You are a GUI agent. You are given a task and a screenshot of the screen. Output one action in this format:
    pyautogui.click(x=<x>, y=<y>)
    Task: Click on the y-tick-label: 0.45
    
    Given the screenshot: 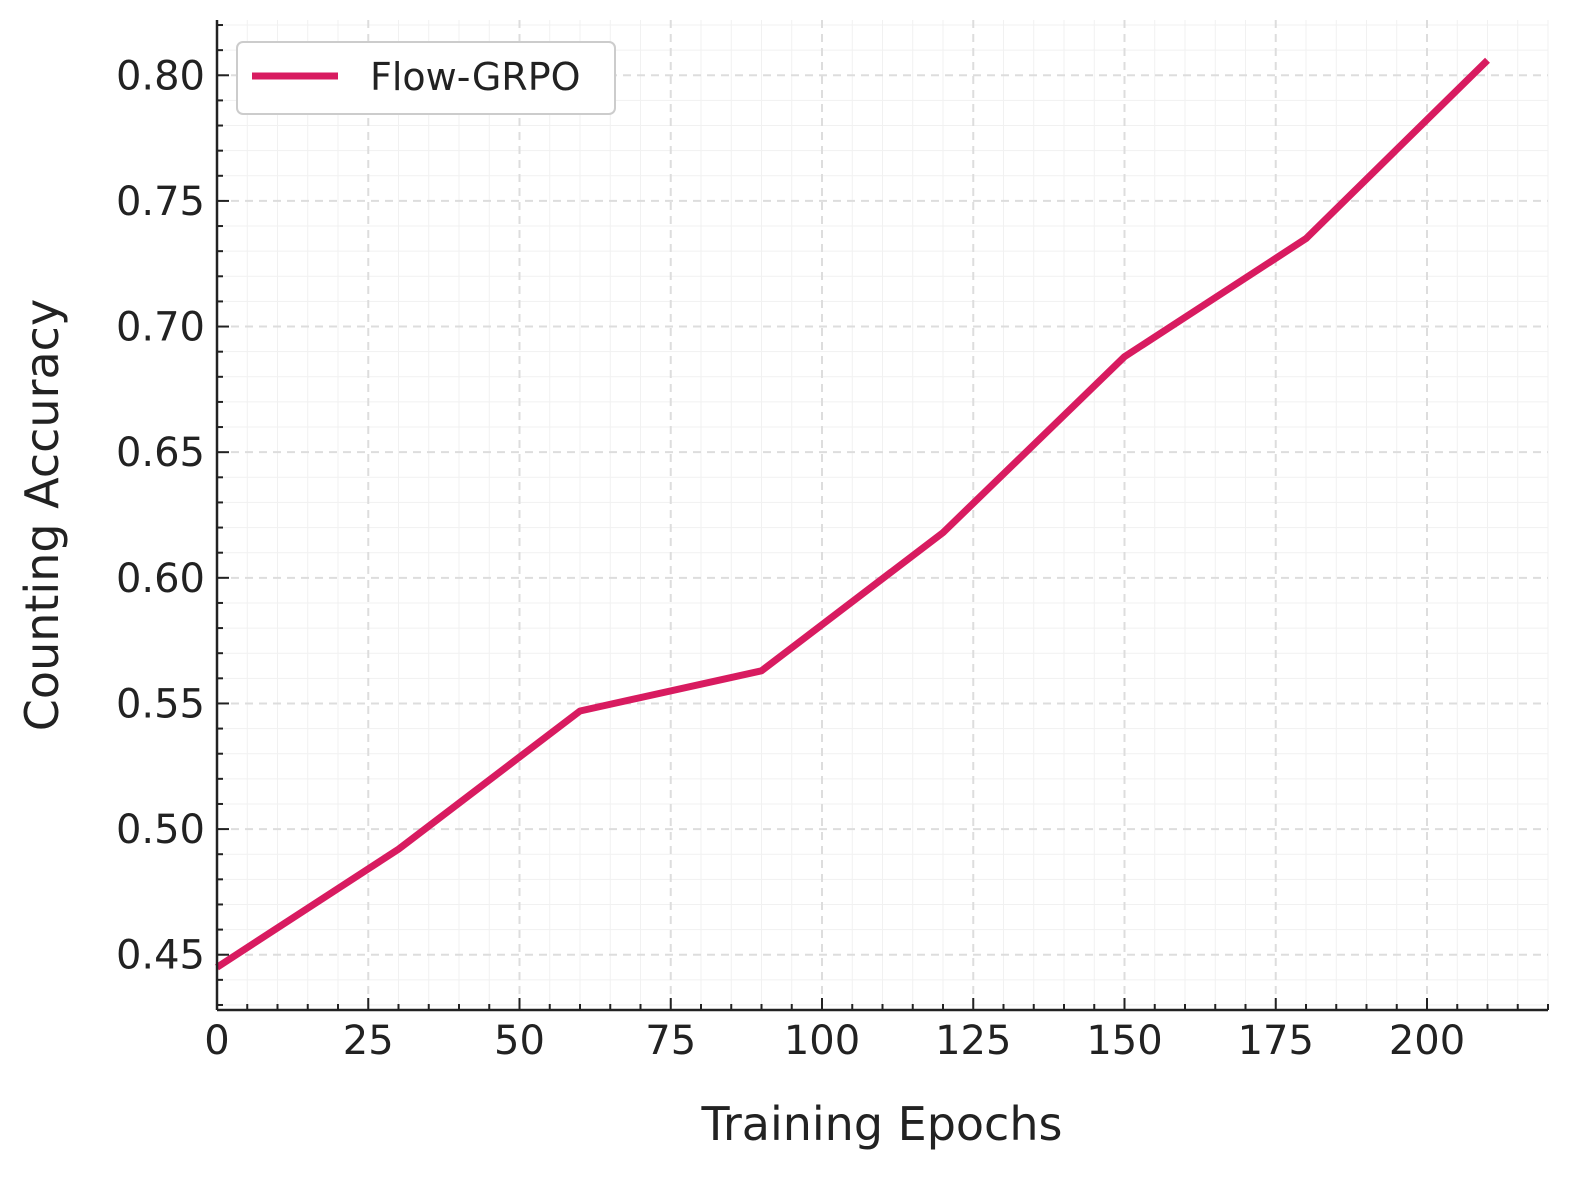 What is the action you would take?
    pyautogui.click(x=160, y=956)
    